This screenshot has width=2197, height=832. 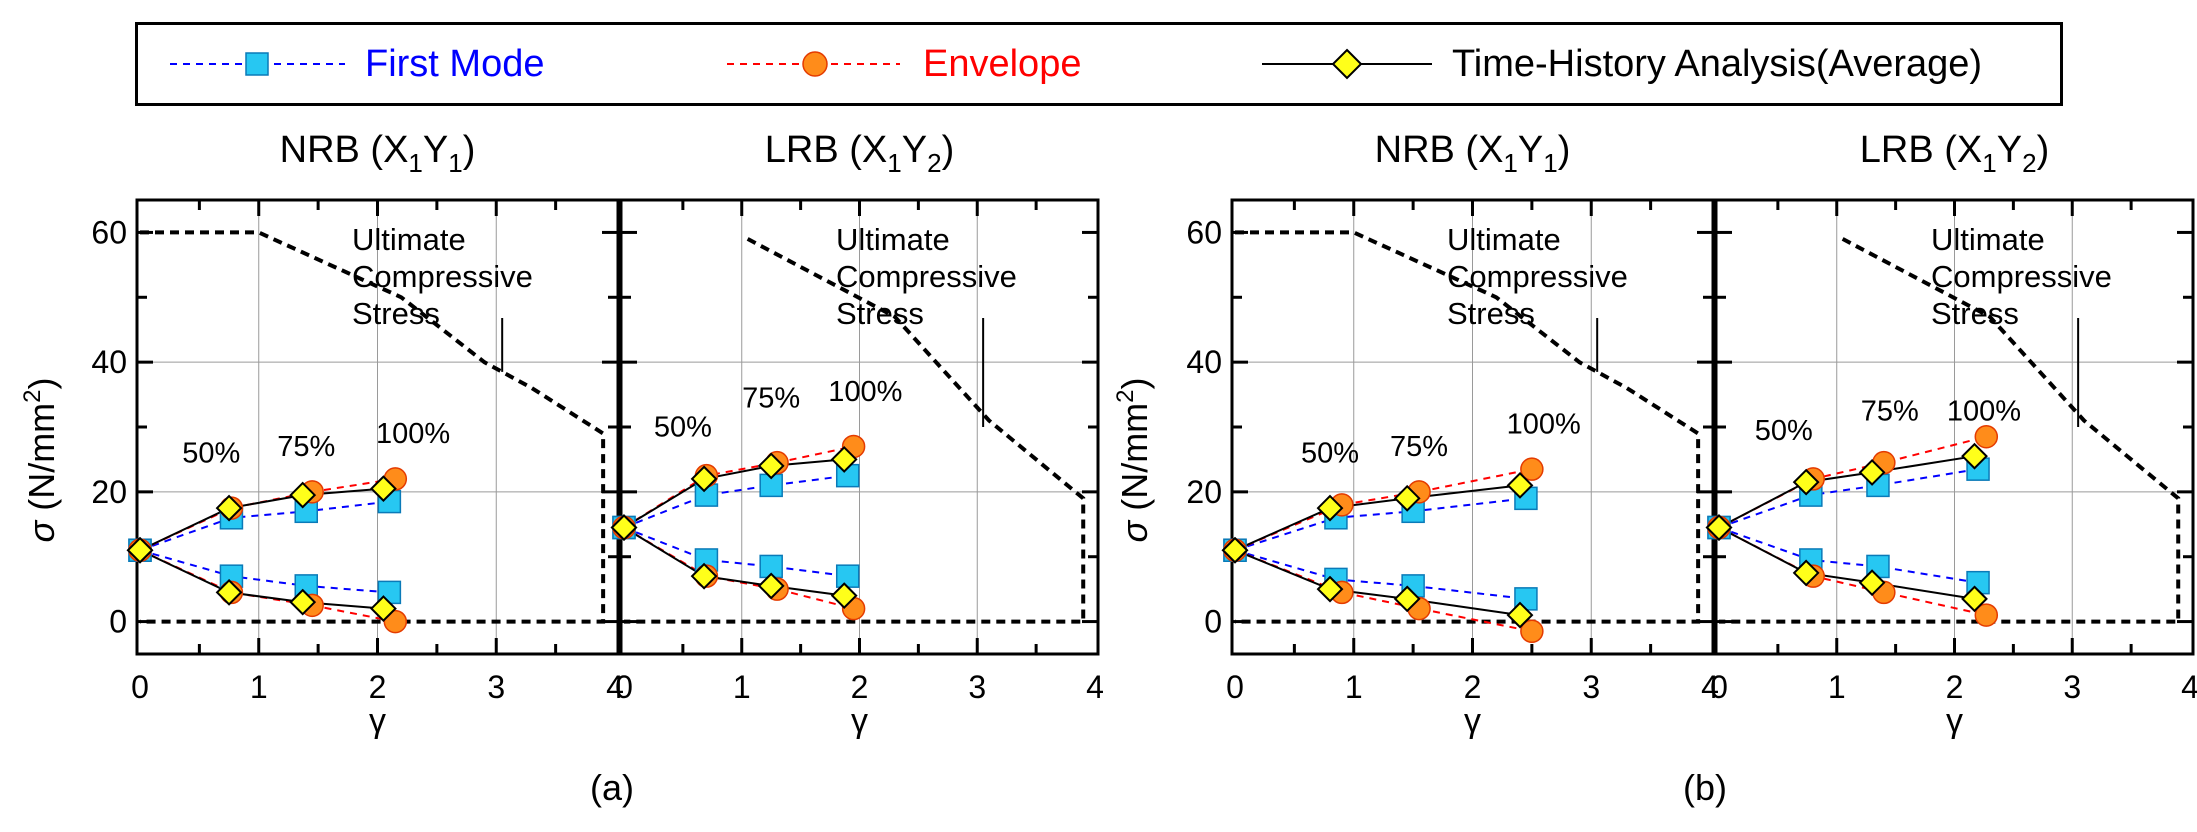 I want to click on x-tick-label: 4, so click(x=1095, y=687).